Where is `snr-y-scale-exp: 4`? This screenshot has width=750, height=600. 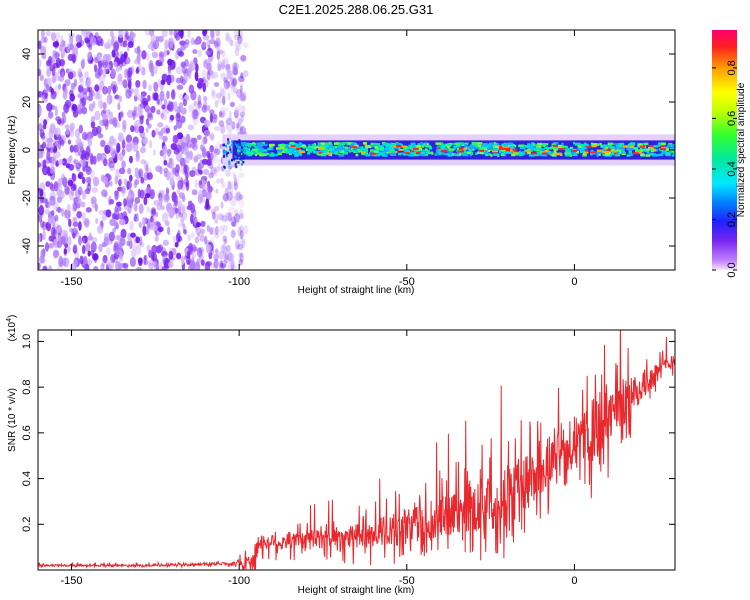 snr-y-scale-exp: 4 is located at coordinates (9, 320).